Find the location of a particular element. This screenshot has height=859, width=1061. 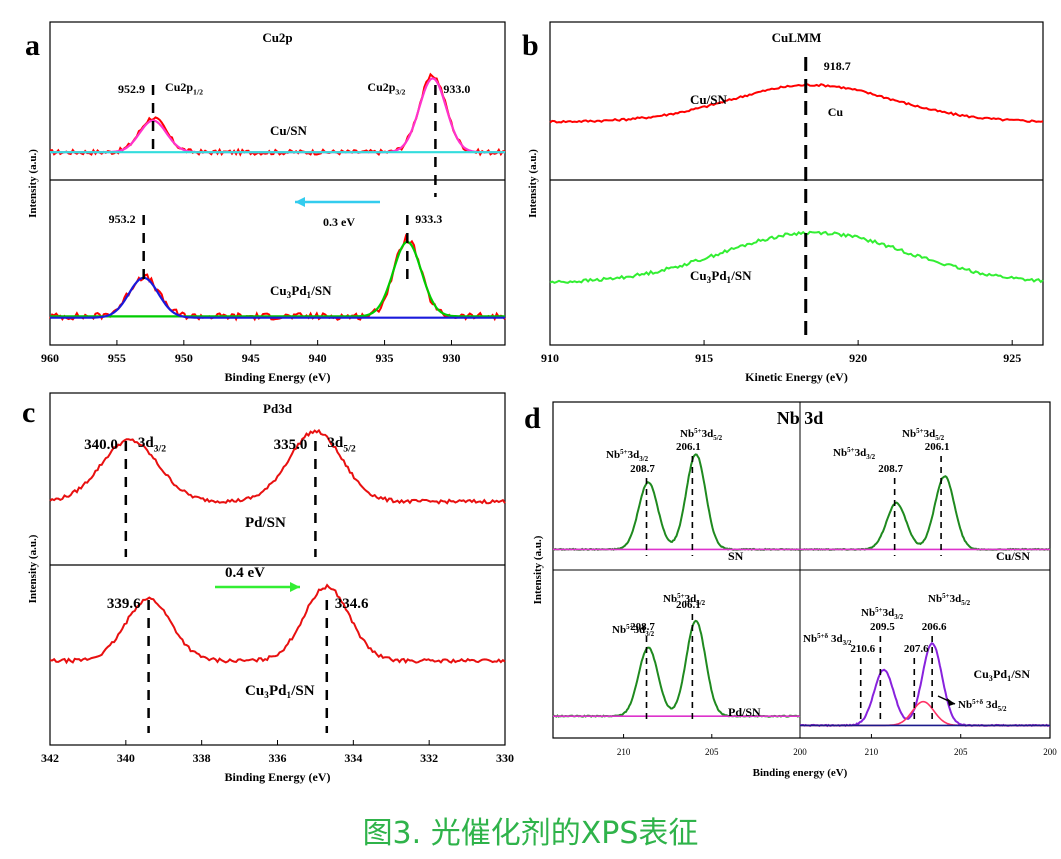

x-tick-label-c-6: 330 is located at coordinates (505, 758).